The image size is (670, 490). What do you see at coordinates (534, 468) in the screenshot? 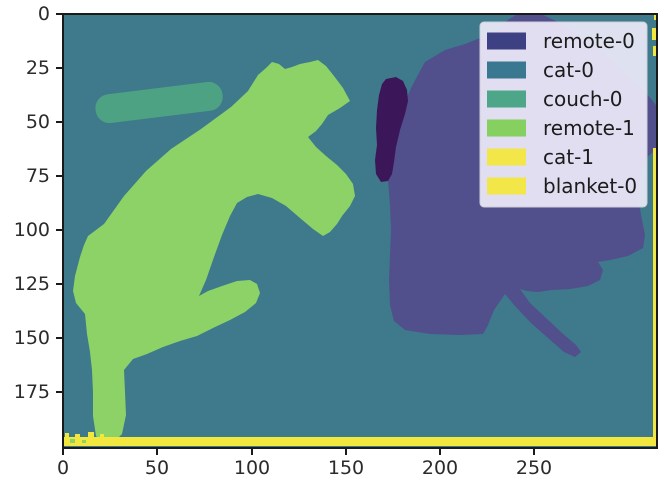
I see `x-tick-label: 250` at bounding box center [534, 468].